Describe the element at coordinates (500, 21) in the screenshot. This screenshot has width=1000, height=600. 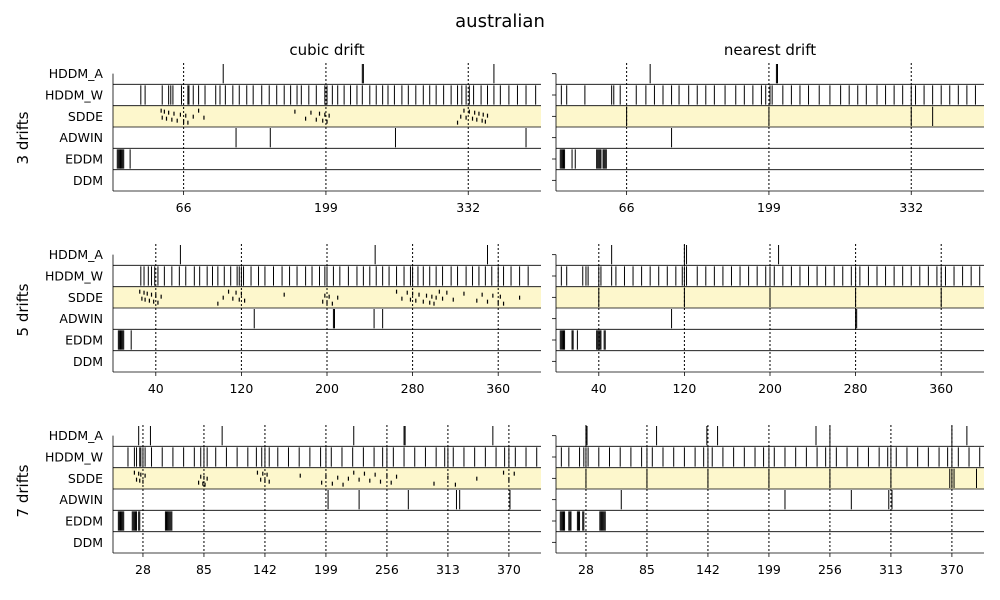
I see `figure-title: australian` at that location.